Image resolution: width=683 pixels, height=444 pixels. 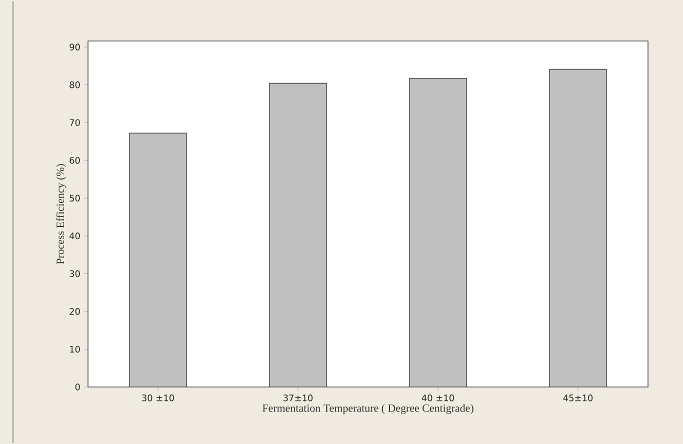 What do you see at coordinates (77, 387) in the screenshot?
I see `y-tick-label: 0` at bounding box center [77, 387].